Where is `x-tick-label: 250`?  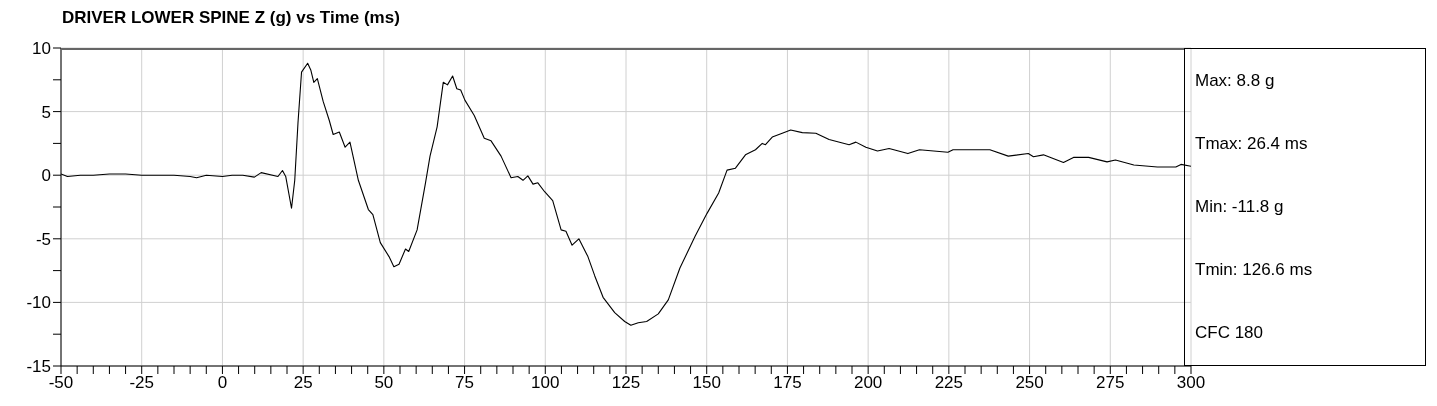
x-tick-label: 250 is located at coordinates (1029, 383).